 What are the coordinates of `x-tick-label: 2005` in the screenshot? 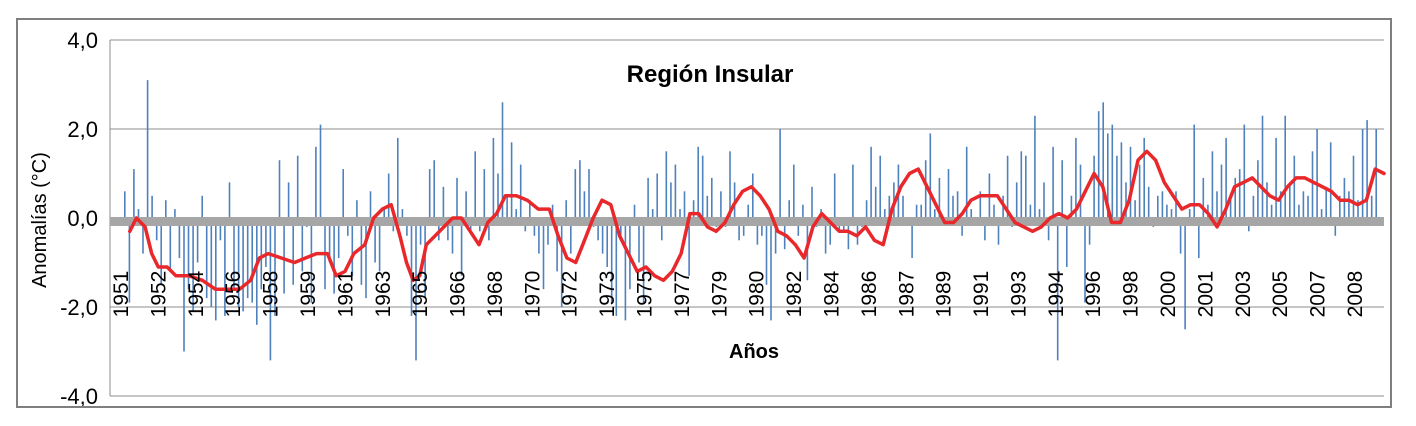 It's located at (1280, 294).